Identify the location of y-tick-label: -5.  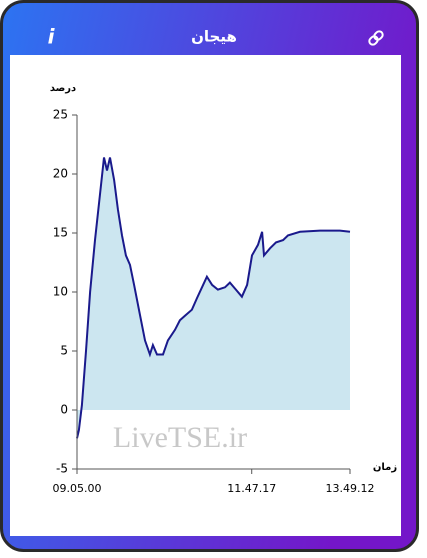
(62, 469).